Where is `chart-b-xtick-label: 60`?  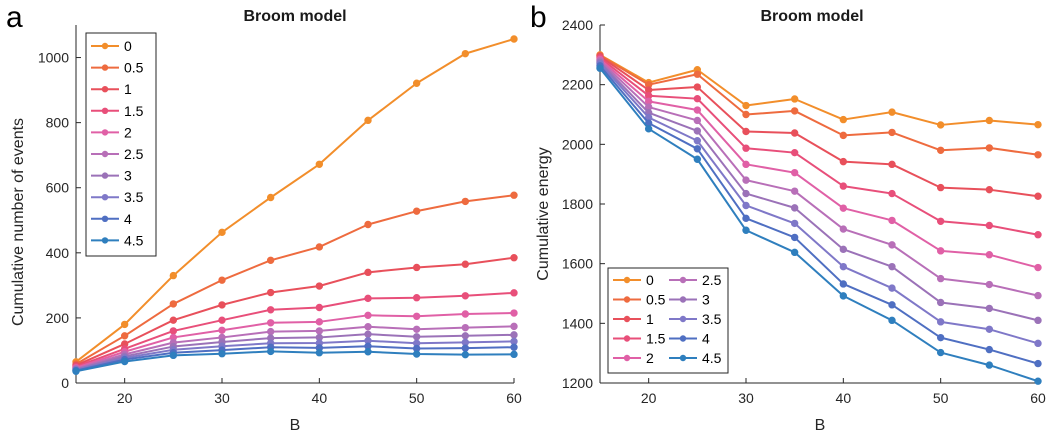 chart-b-xtick-label: 60 is located at coordinates (1038, 398).